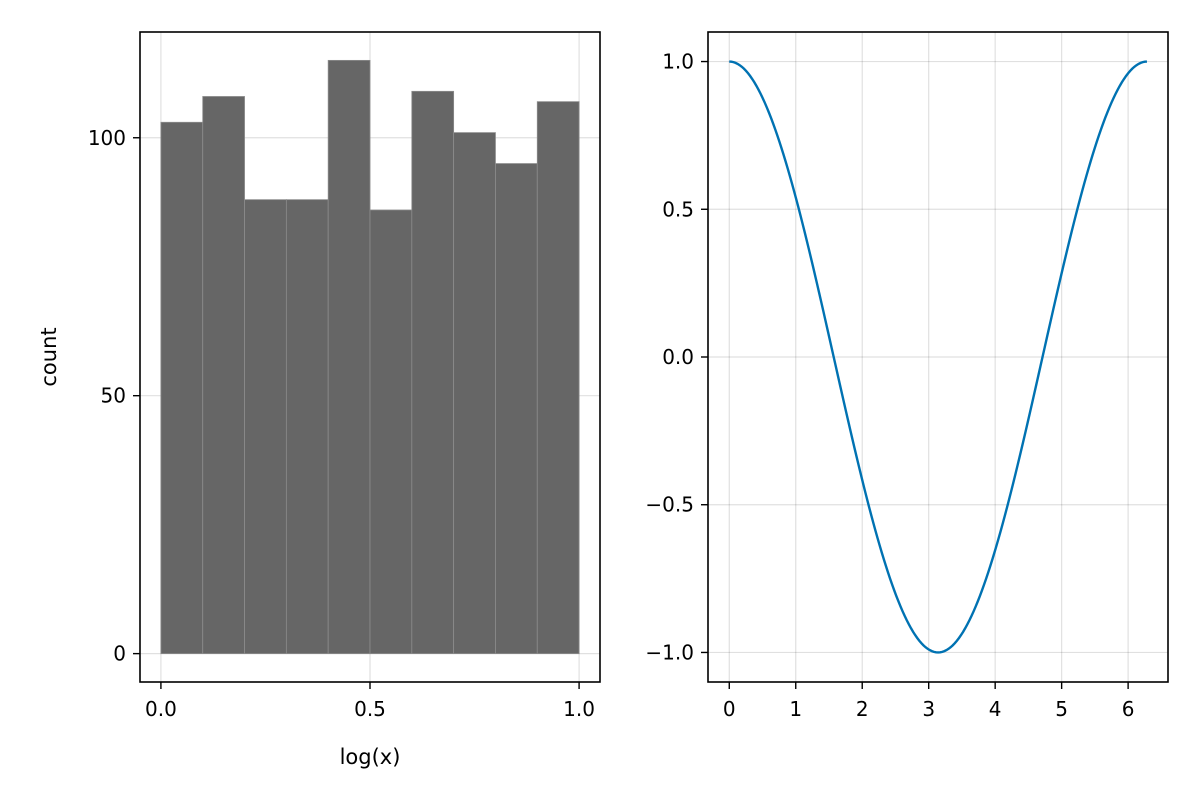  What do you see at coordinates (161, 709) in the screenshot?
I see `histogram-x-tick-label: 0.0` at bounding box center [161, 709].